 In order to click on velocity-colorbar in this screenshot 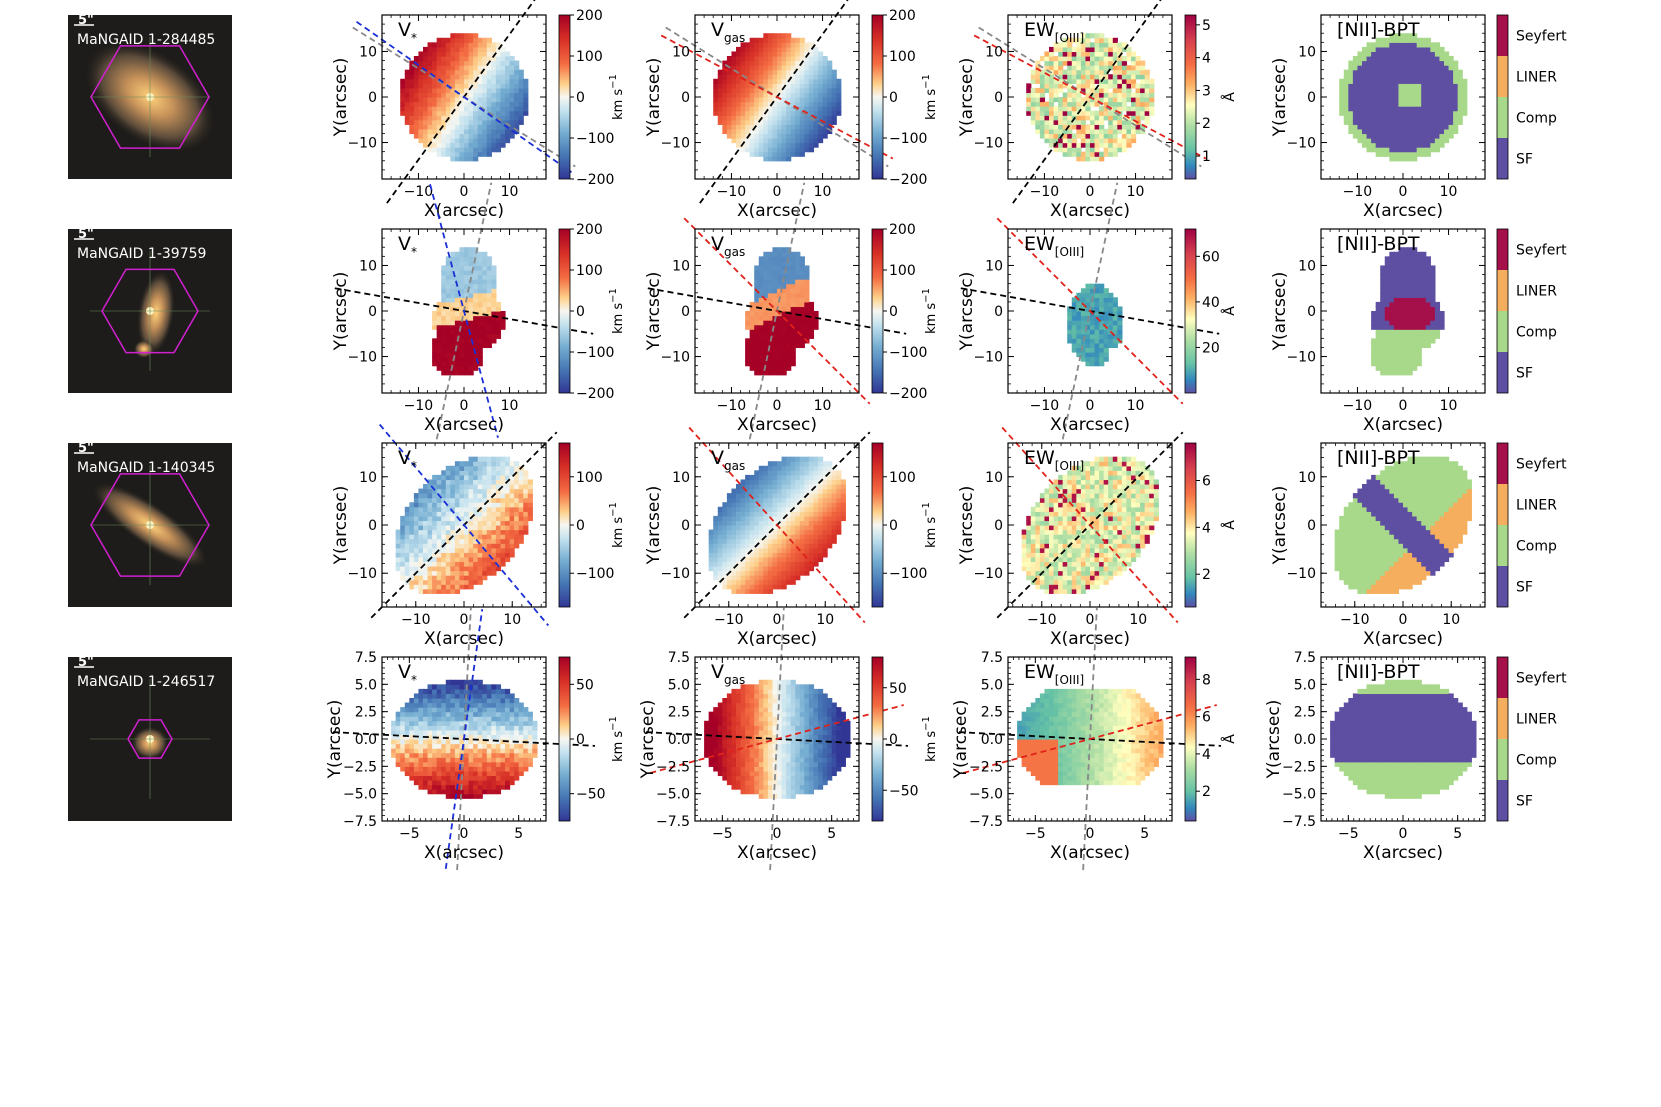, I will do `click(877, 311)`.